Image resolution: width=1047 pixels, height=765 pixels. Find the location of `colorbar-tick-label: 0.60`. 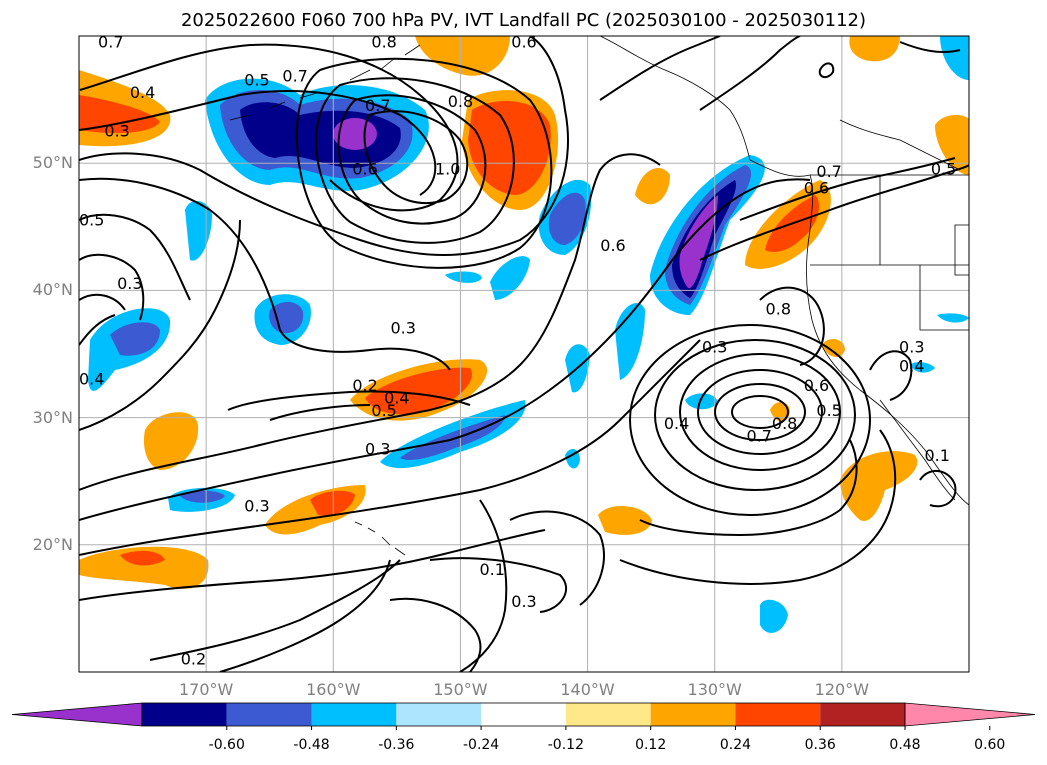

colorbar-tick-label: 0.60 is located at coordinates (990, 745).